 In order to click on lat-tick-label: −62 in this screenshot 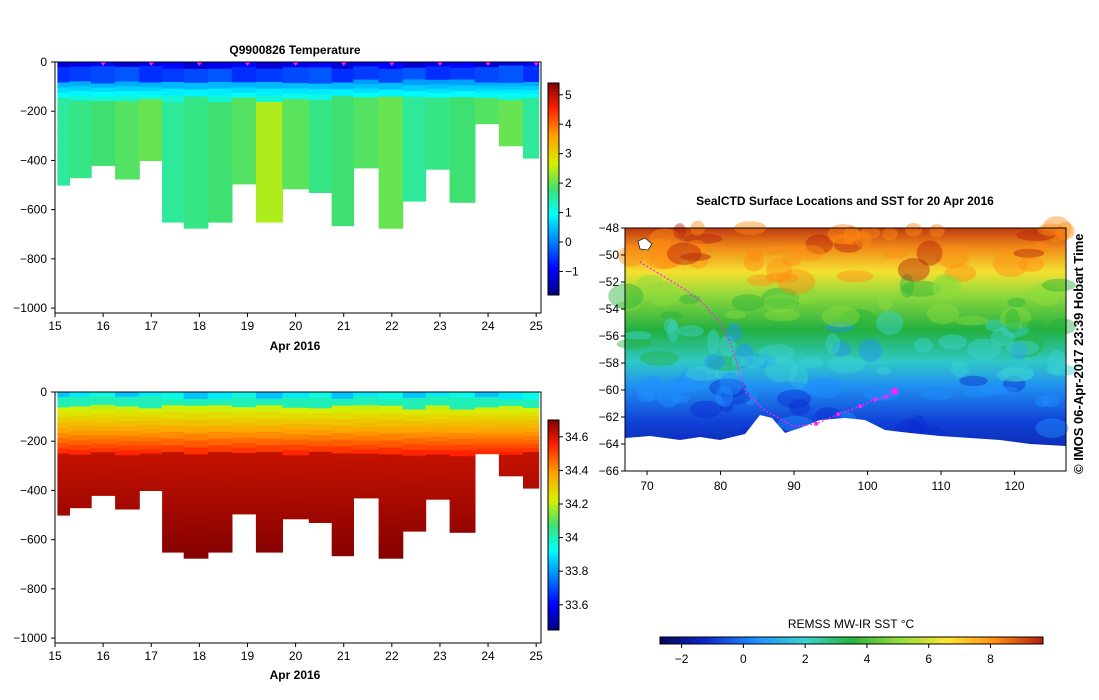, I will do `click(609, 417)`.